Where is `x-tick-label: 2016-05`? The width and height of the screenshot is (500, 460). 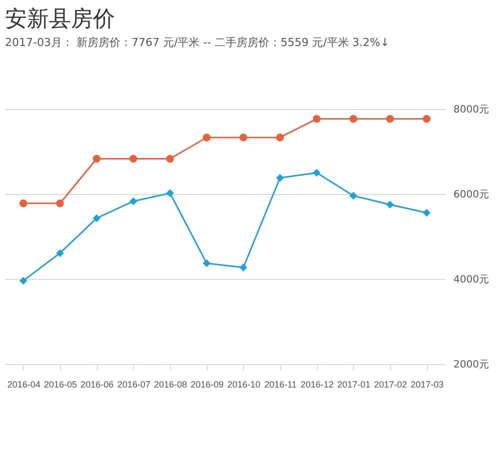
x-tick-label: 2016-05 is located at coordinates (61, 385).